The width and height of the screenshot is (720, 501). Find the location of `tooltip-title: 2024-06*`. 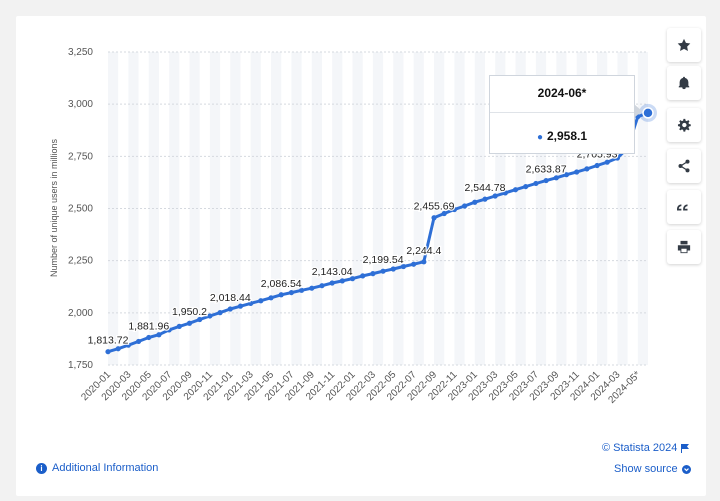

tooltip-title: 2024-06* is located at coordinates (562, 93).